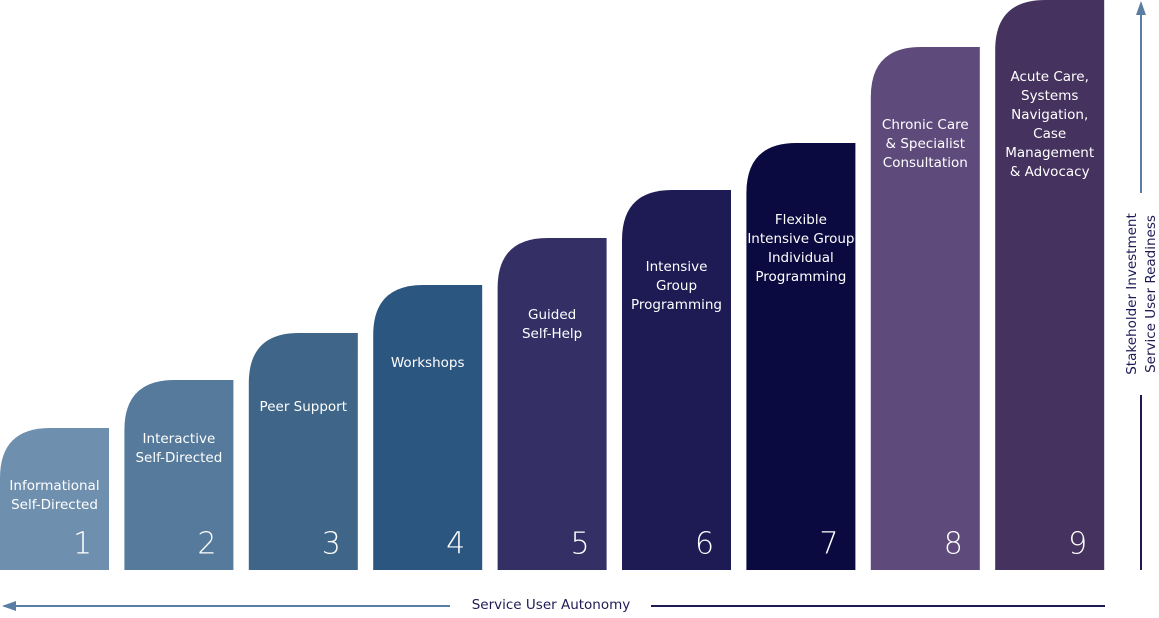 The width and height of the screenshot is (1159, 618). What do you see at coordinates (1132, 294) in the screenshot?
I see `axis-label: Stakeholder Investment` at bounding box center [1132, 294].